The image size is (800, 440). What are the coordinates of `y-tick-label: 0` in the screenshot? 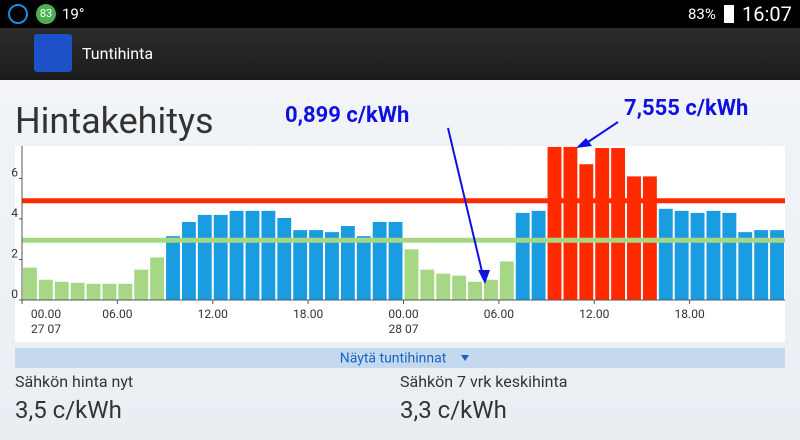 It's located at (14, 294).